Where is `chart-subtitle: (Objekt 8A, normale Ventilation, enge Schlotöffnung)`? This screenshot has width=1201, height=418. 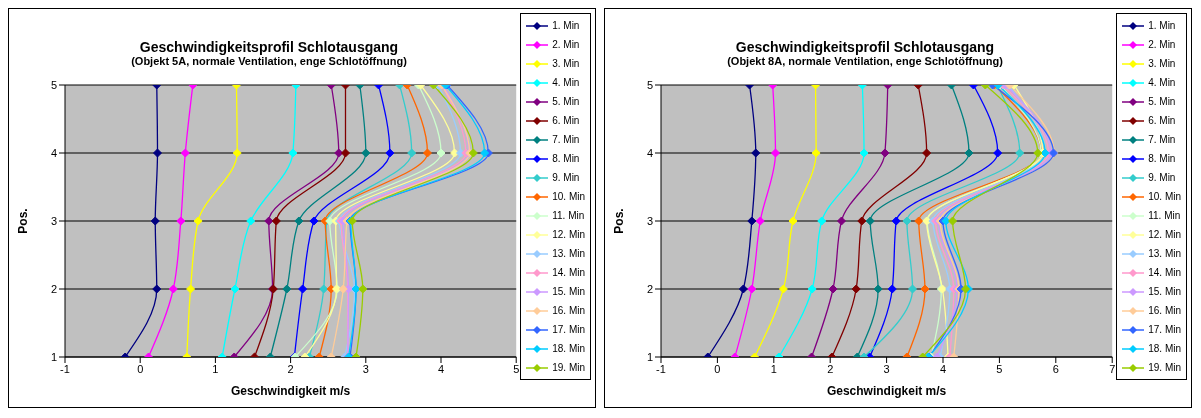
chart-subtitle: (Objekt 8A, normale Ventilation, enge Schlotöffnung) is located at coordinates (865, 61).